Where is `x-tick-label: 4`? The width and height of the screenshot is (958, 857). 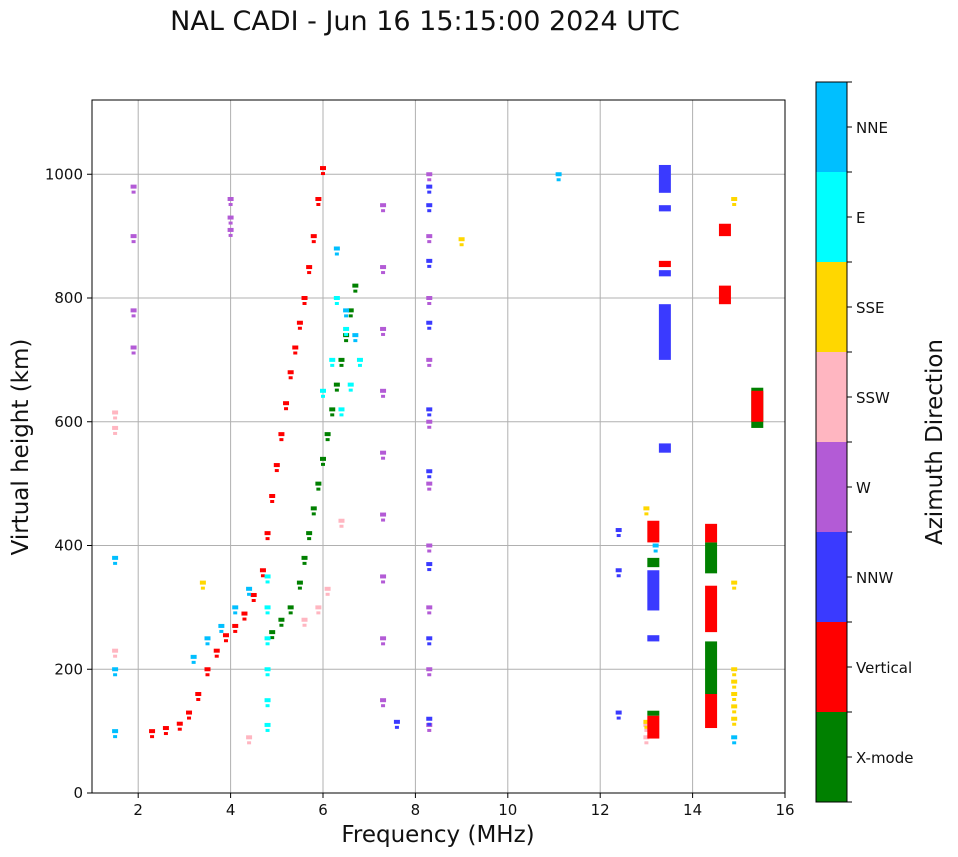
x-tick-label: 4 is located at coordinates (231, 810).